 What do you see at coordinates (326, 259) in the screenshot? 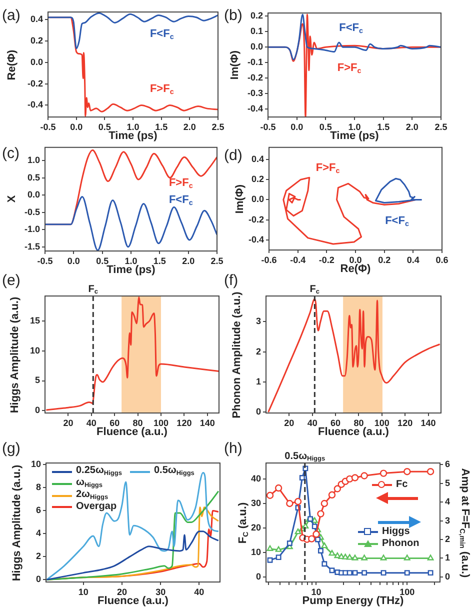
I see `x-tick-label: -0.2` at bounding box center [326, 259].